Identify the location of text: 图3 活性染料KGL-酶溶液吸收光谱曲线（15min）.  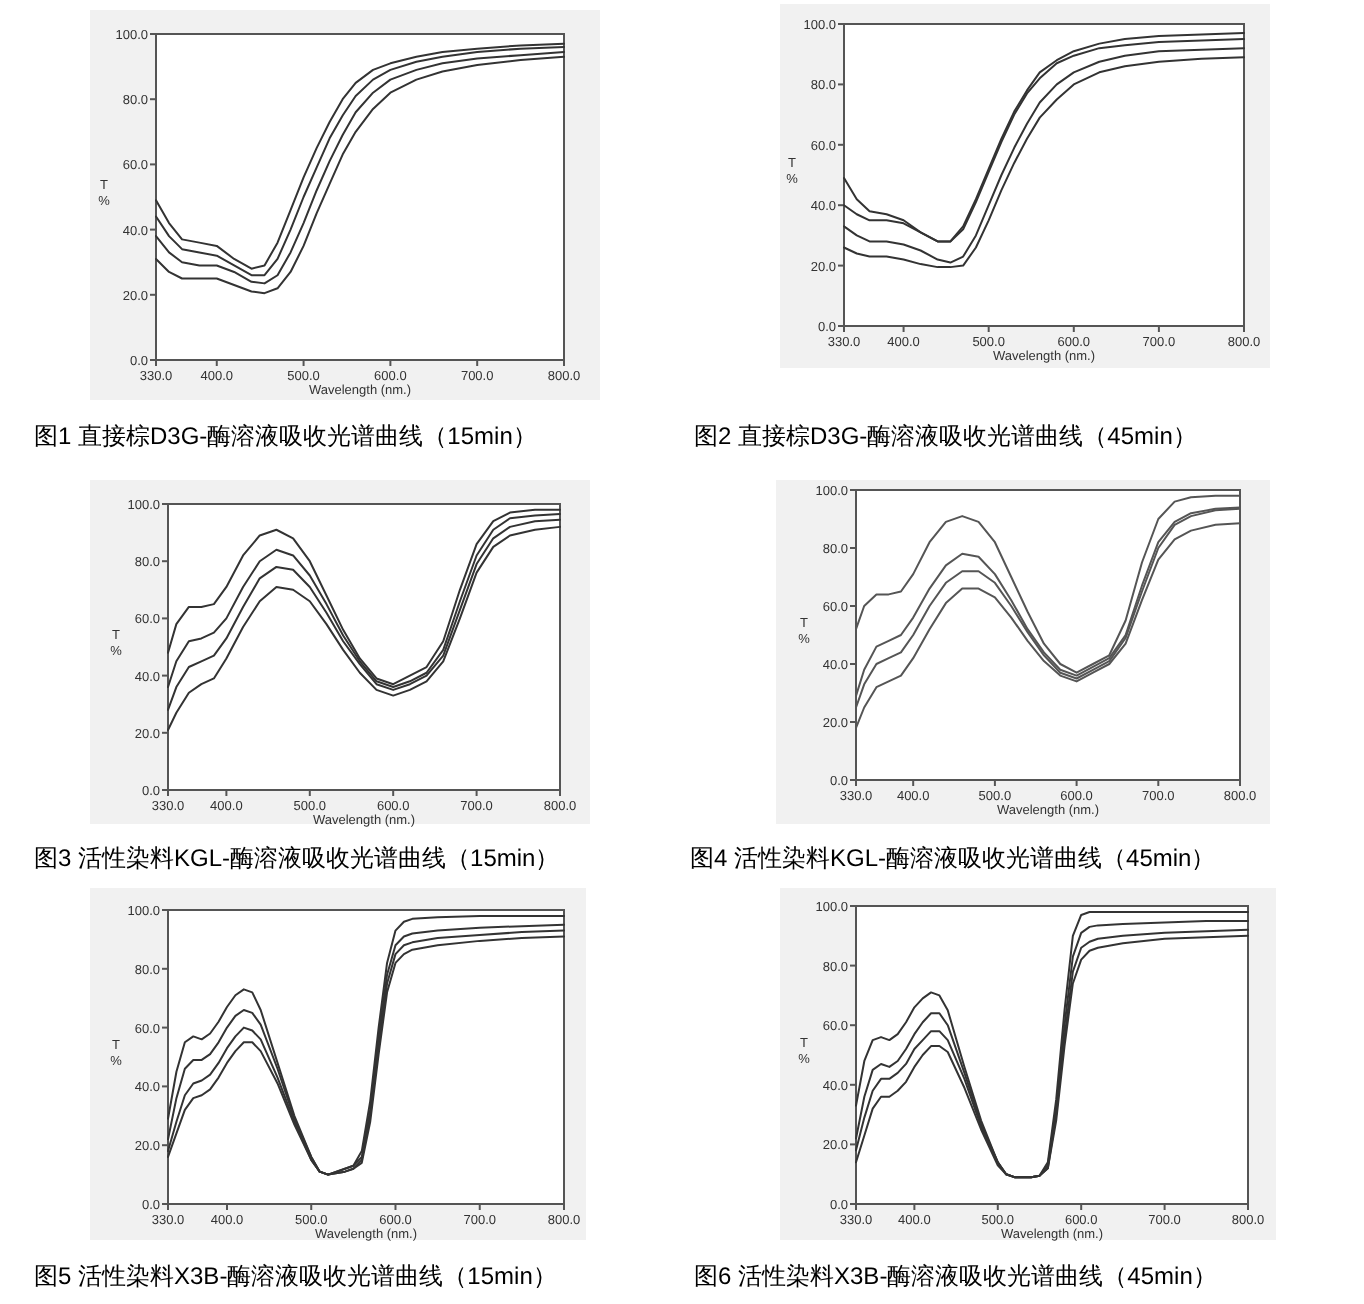
(297, 858).